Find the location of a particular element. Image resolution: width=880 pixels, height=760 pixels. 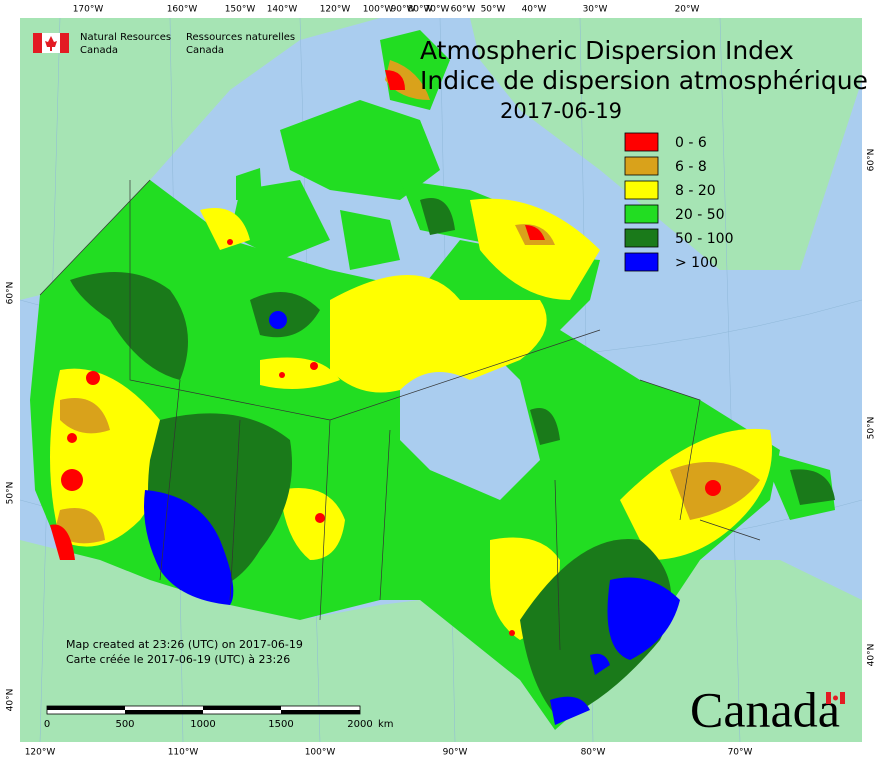

legend-label: 50 - 100 is located at coordinates (704, 239).